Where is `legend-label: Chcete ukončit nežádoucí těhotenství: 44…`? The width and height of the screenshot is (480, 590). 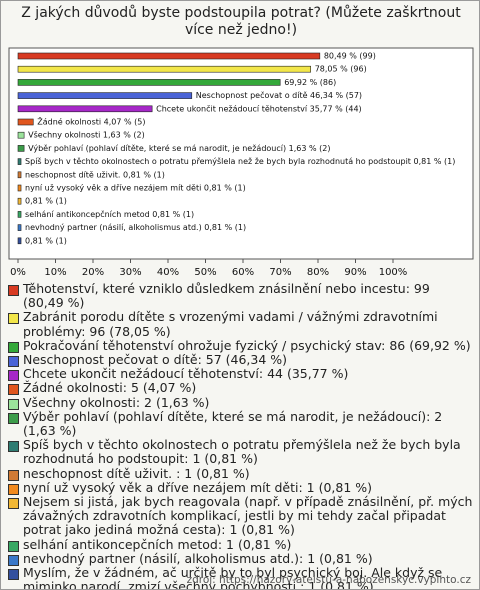 legend-label: Chcete ukončit nežádoucí těhotenství: 44… is located at coordinates (186, 374).